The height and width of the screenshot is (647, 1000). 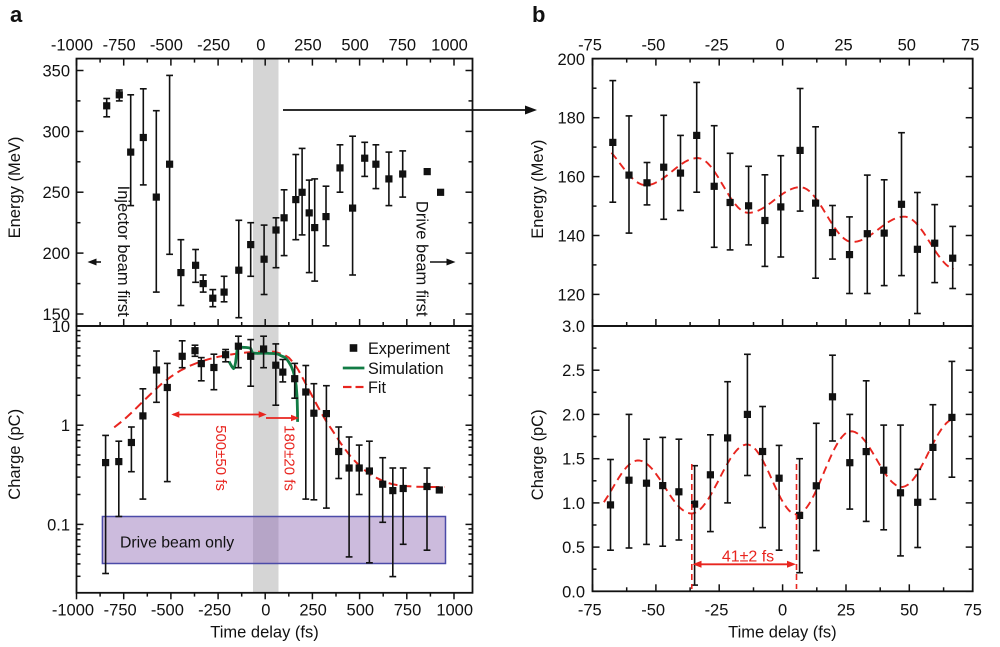 What do you see at coordinates (538, 14) in the screenshot?
I see `svg-text: b` at bounding box center [538, 14].